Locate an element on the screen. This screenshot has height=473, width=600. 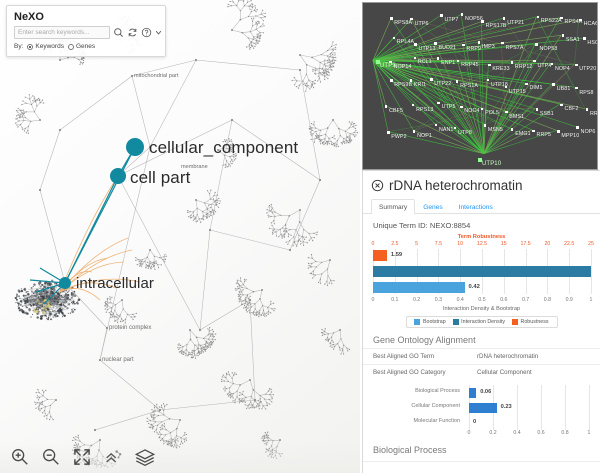
filter-row: By: Keywords Genes is located at coordinates (86, 46).